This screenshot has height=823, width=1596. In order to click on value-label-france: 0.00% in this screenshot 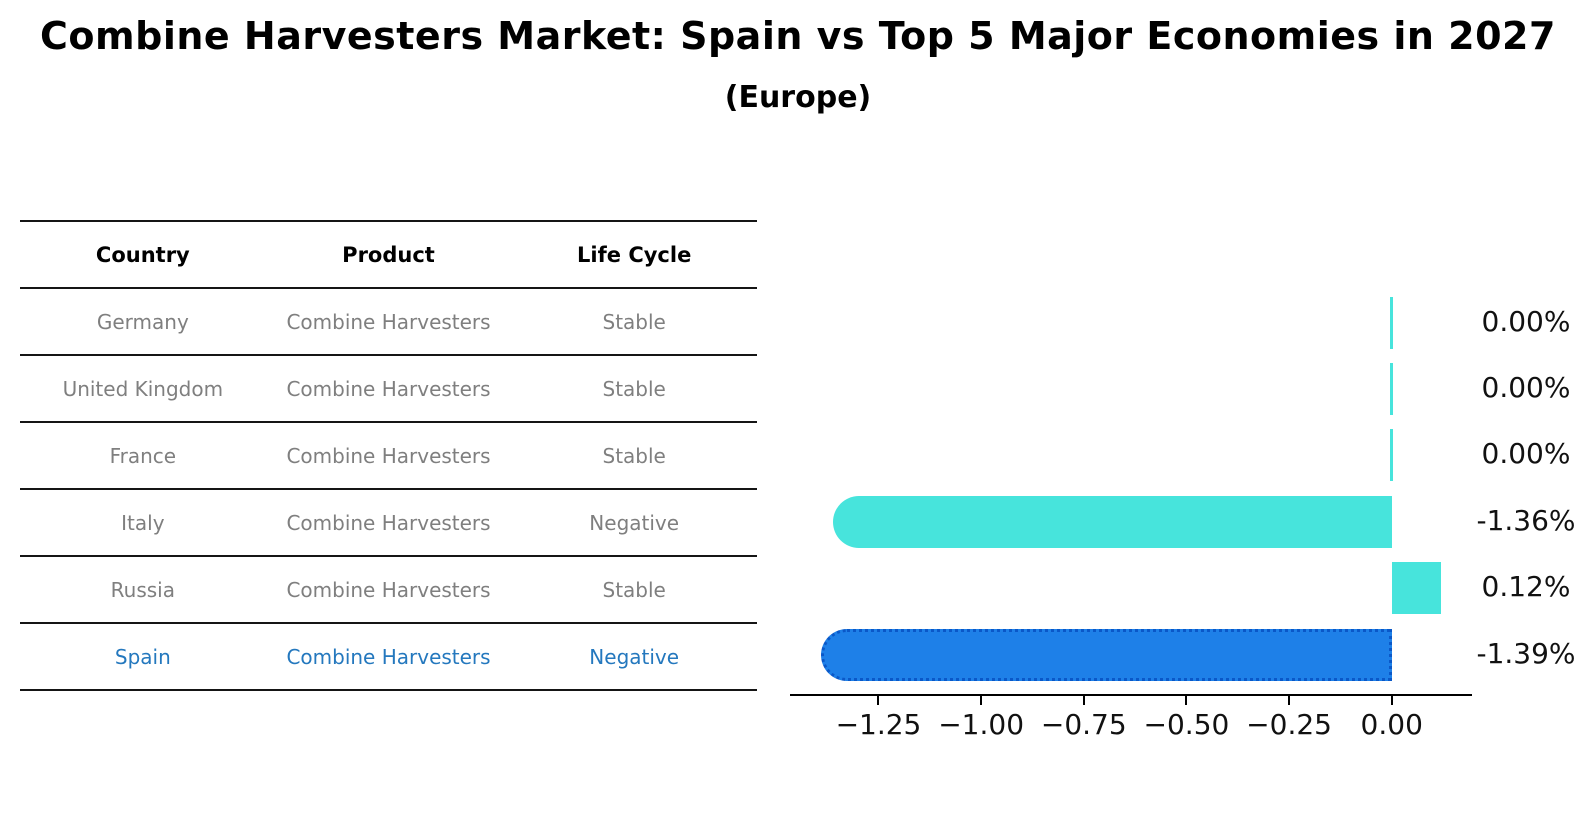, I will do `click(1526, 454)`.